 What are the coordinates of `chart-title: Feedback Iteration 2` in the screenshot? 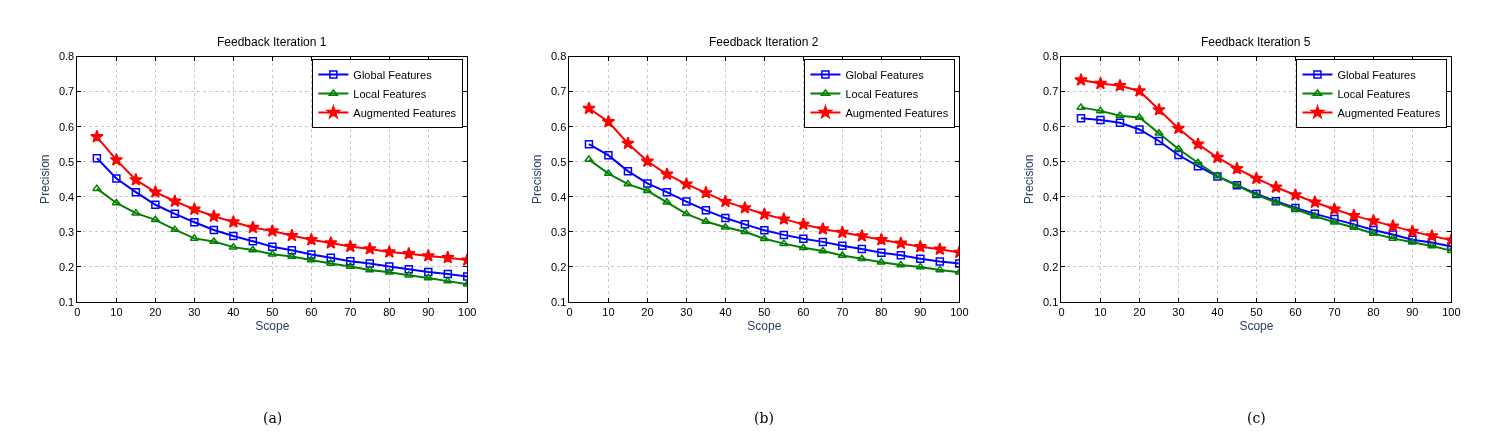 It's located at (764, 42).